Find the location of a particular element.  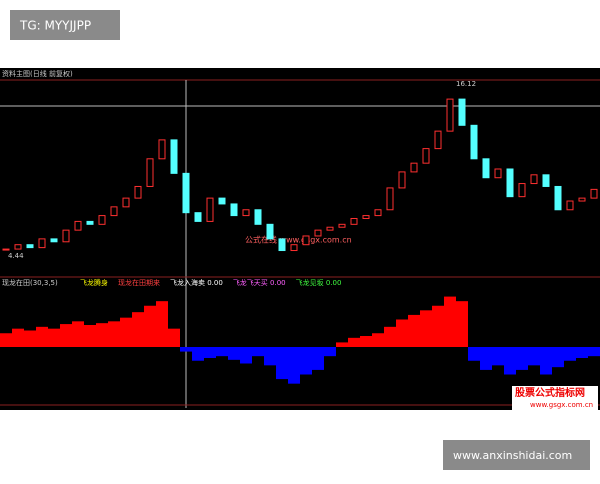

tag-box is located at coordinates (65, 25).